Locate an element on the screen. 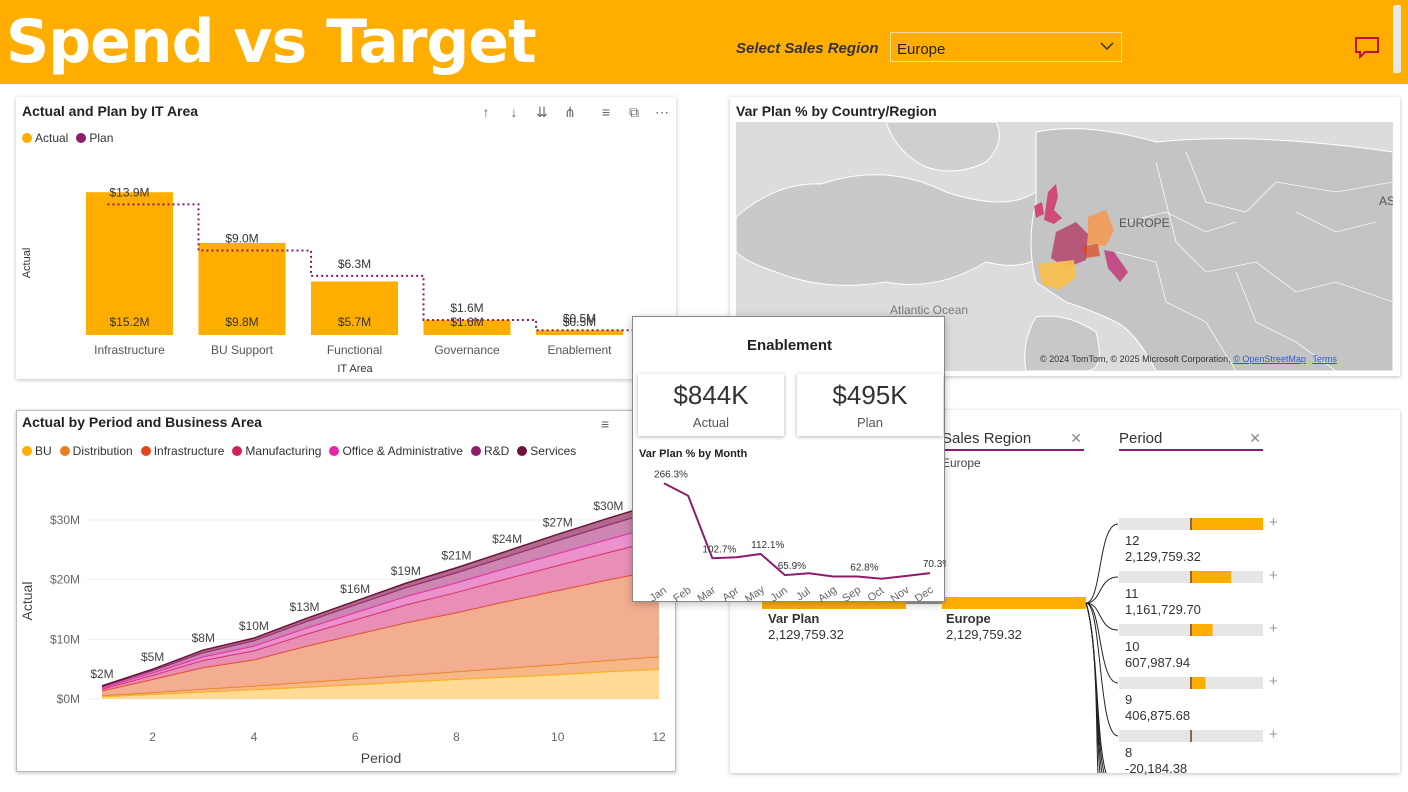 The width and height of the screenshot is (1408, 792). it-area-legend: Actual Plan is located at coordinates (67, 138).